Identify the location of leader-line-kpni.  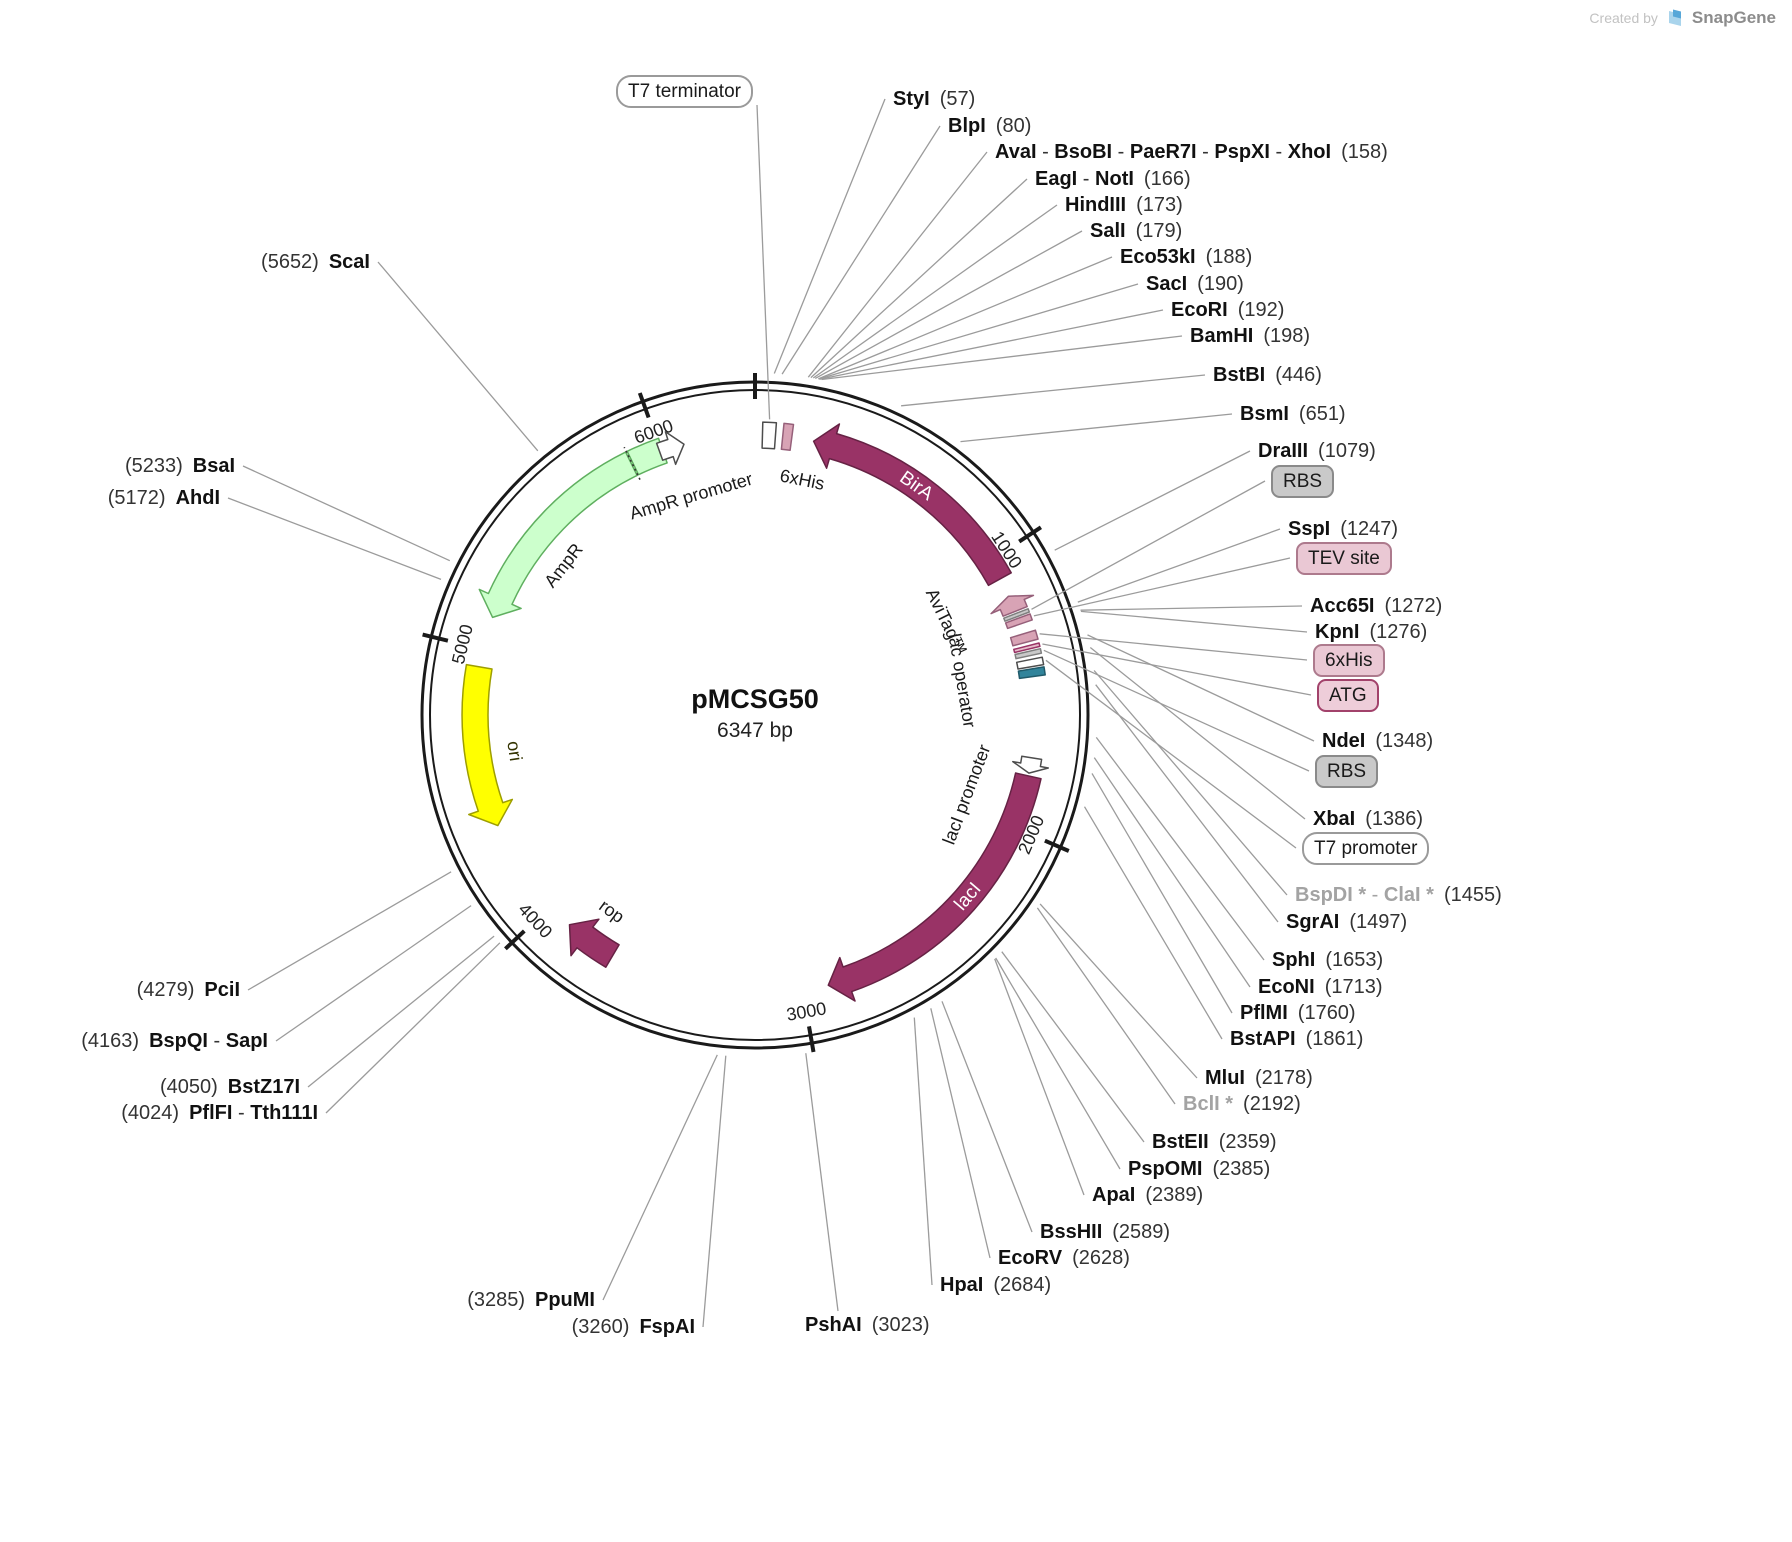
(1194, 621).